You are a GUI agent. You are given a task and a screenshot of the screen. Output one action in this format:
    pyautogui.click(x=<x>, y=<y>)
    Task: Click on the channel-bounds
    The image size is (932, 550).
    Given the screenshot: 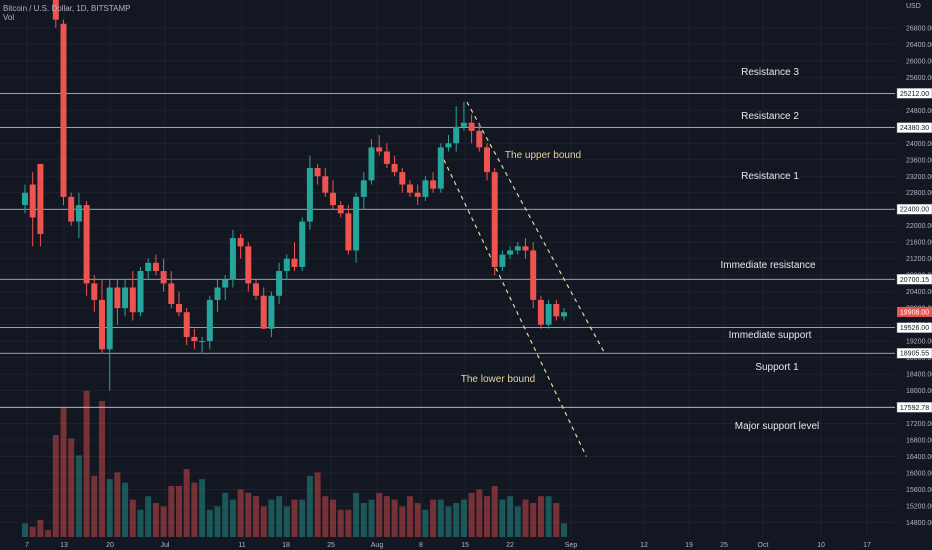 What is the action you would take?
    pyautogui.click(x=524, y=279)
    